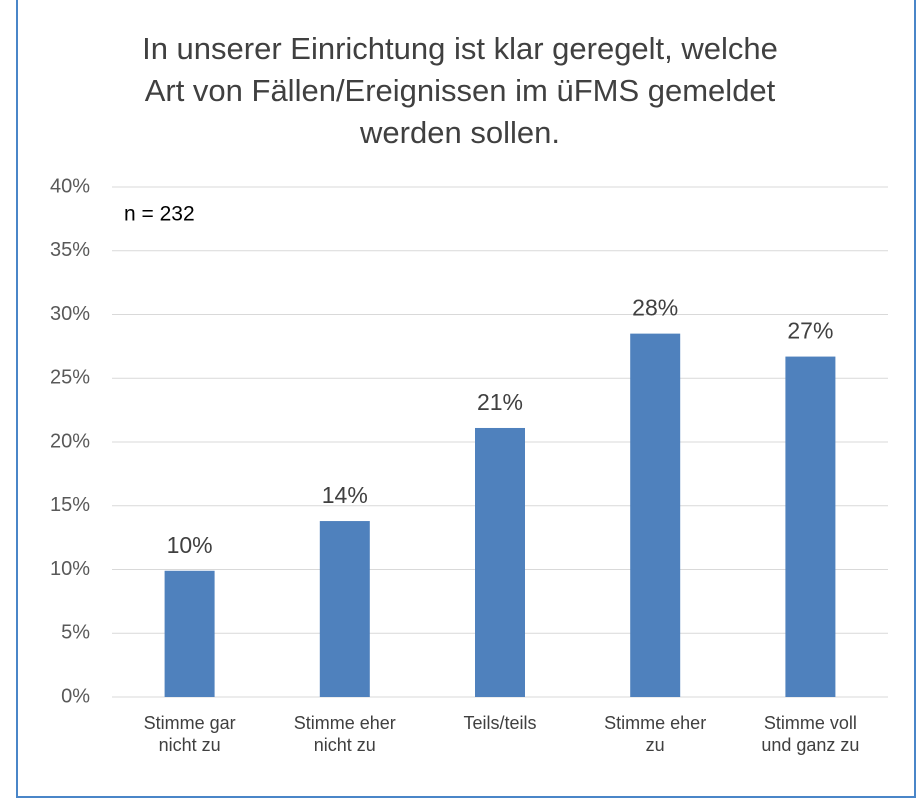 This screenshot has height=798, width=920. Describe the element at coordinates (70, 314) in the screenshot. I see `y-tick-label: 30%` at that location.